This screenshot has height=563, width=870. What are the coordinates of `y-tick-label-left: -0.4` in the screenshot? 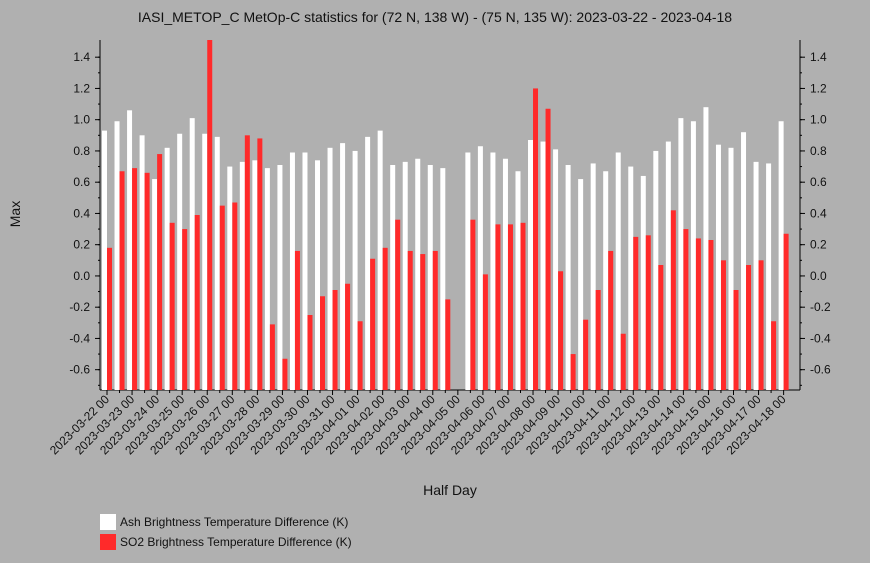 It's located at (79, 338).